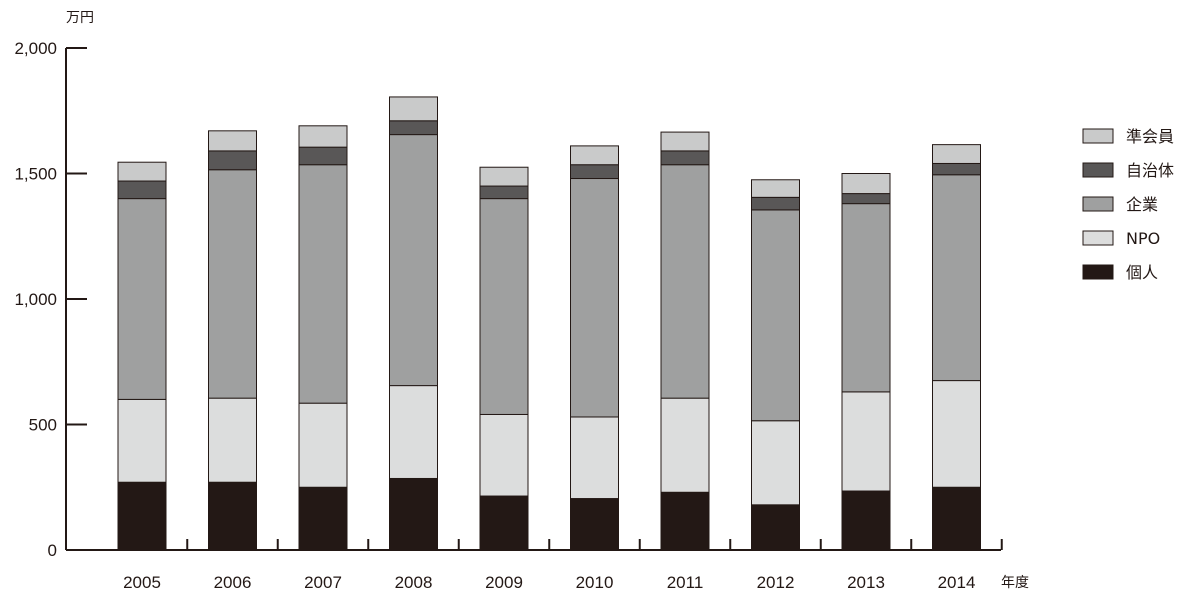  Describe the element at coordinates (413, 432) in the screenshot. I see `bar-segment-2008-NPO` at that location.